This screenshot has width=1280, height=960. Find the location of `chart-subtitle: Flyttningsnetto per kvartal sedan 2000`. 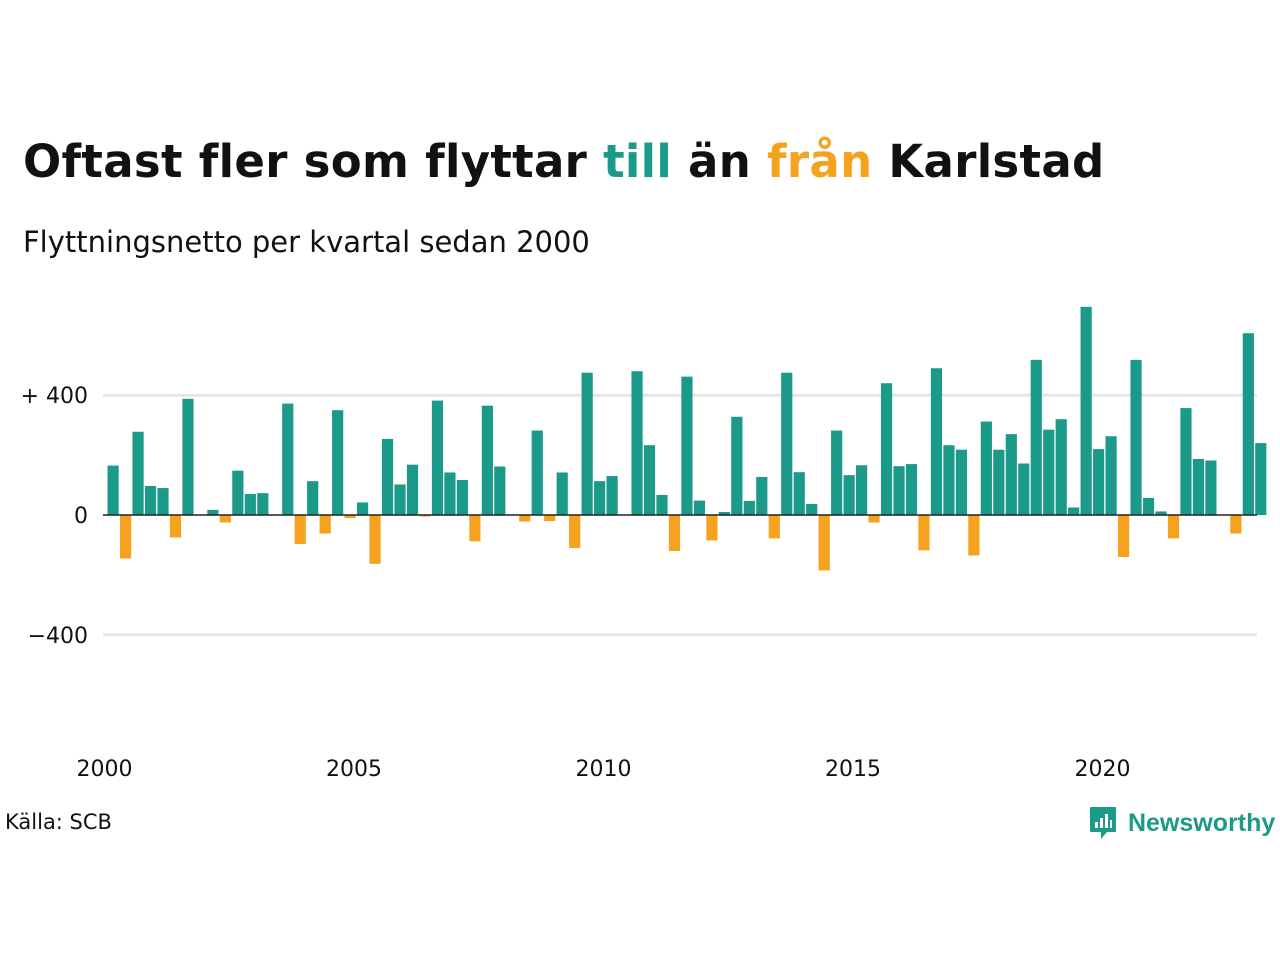

chart-subtitle: Flyttningsnetto per kvartal sedan 2000 is located at coordinates (306, 242).